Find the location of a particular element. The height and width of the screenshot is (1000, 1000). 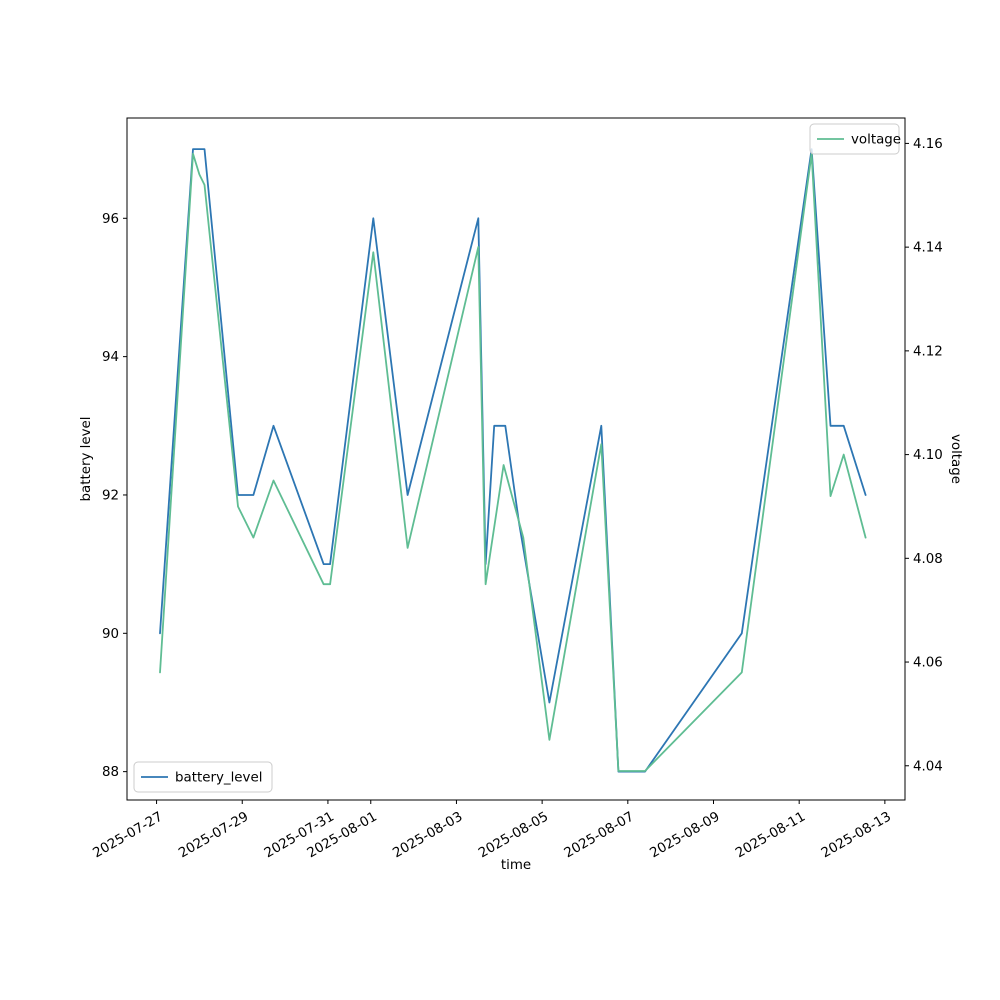

y-axis-label-right: voltage is located at coordinates (955, 459).